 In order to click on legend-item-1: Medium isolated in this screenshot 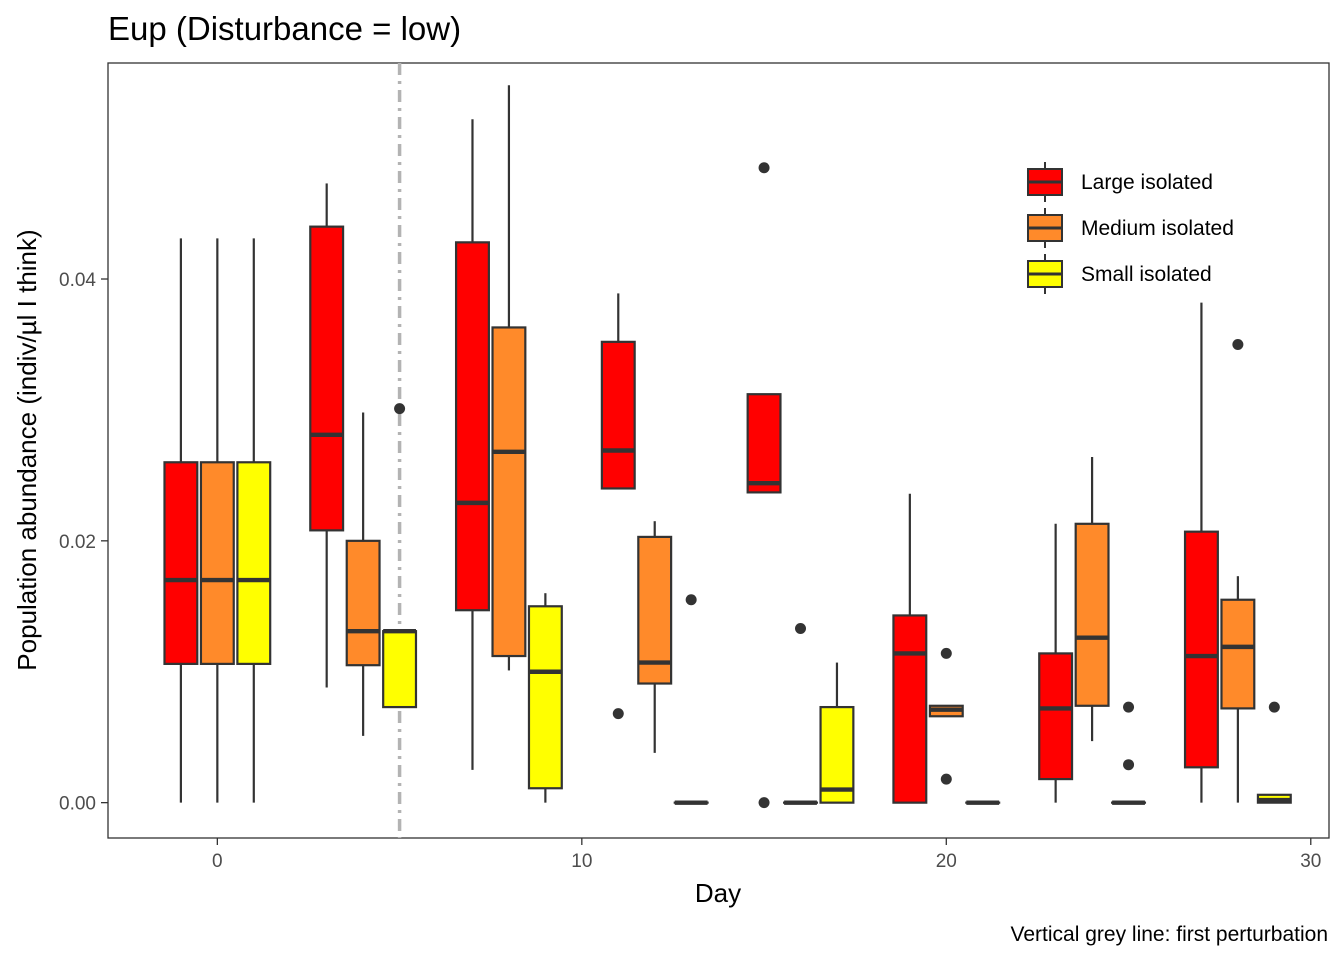, I will do `click(1130, 228)`.